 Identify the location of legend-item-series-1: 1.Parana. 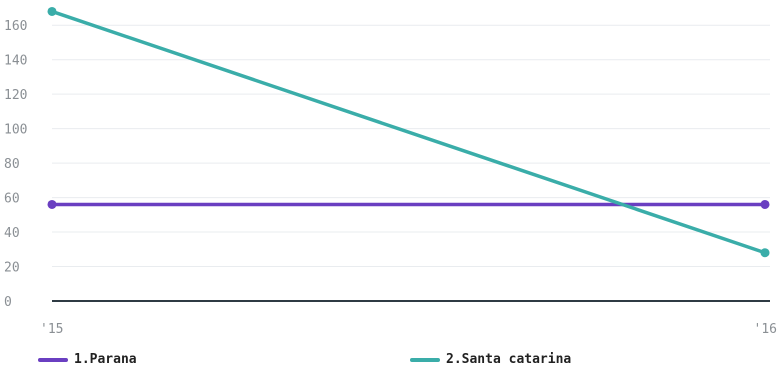
(87, 359).